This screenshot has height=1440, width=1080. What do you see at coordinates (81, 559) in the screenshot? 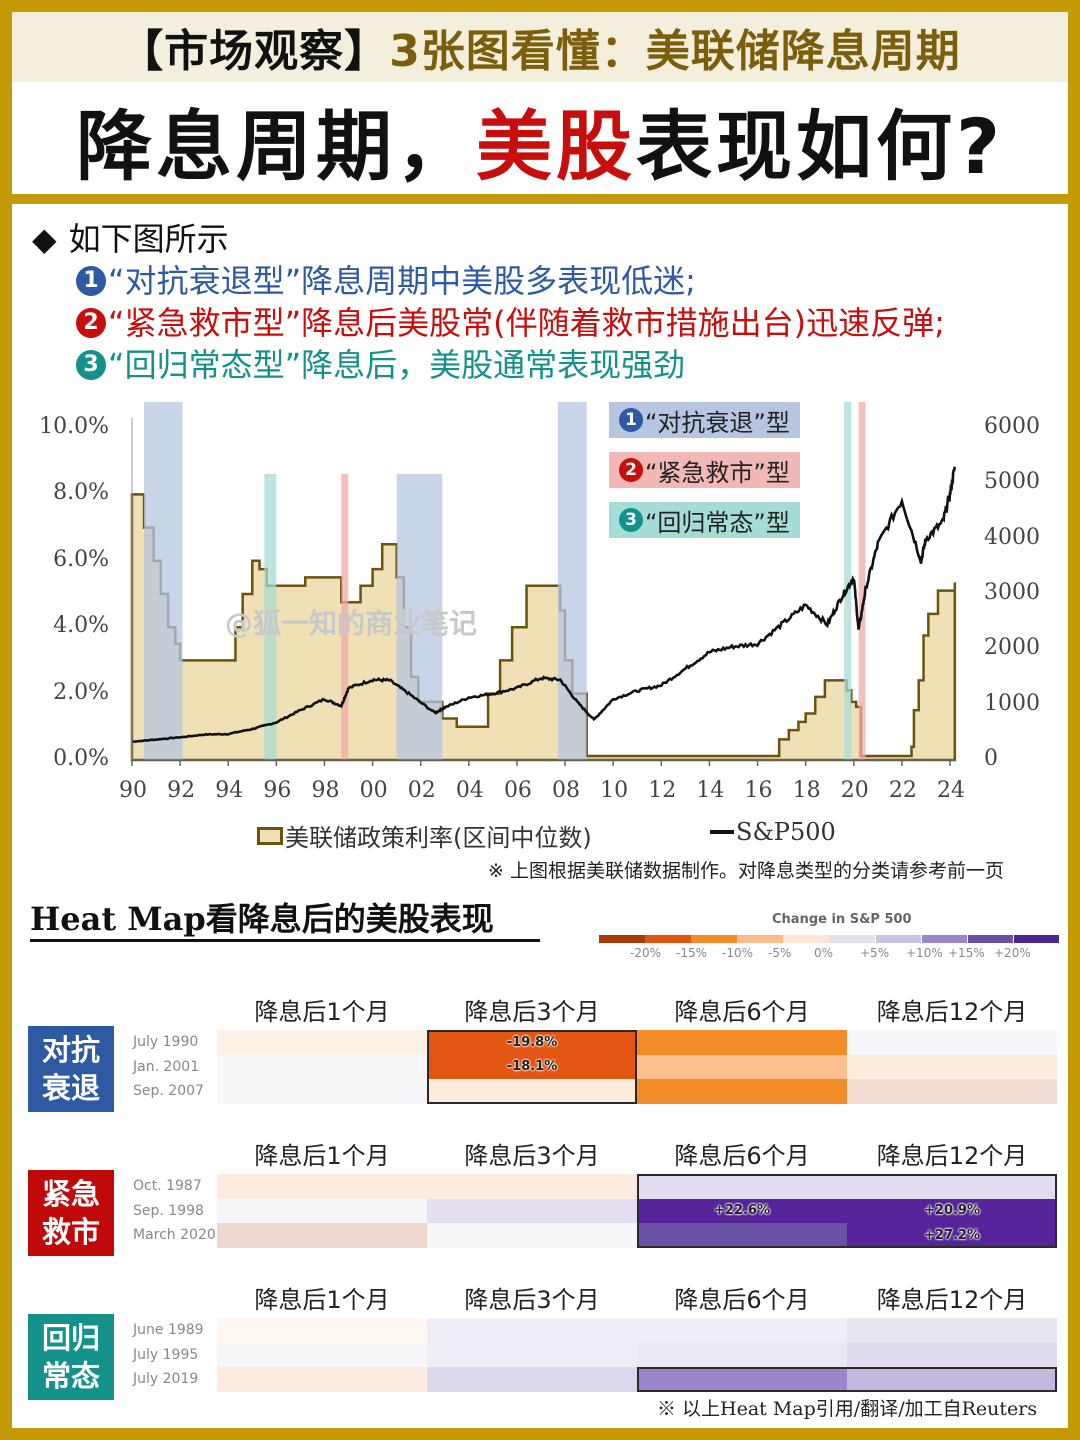
I see `y-left-tick-label: 6.0%` at bounding box center [81, 559].